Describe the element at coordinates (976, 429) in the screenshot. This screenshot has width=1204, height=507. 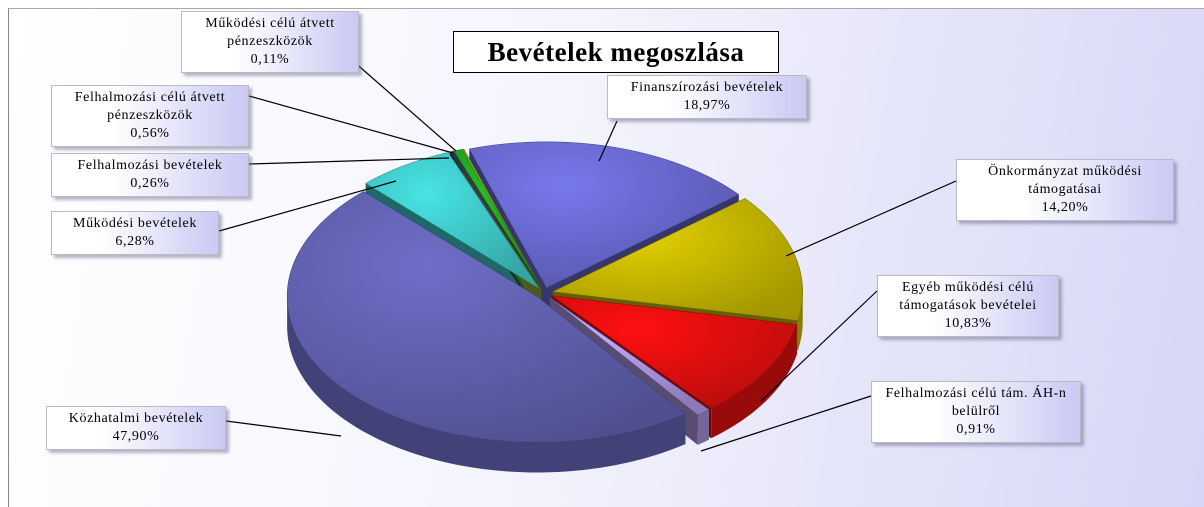
I see `slice-value: 0,91%` at that location.